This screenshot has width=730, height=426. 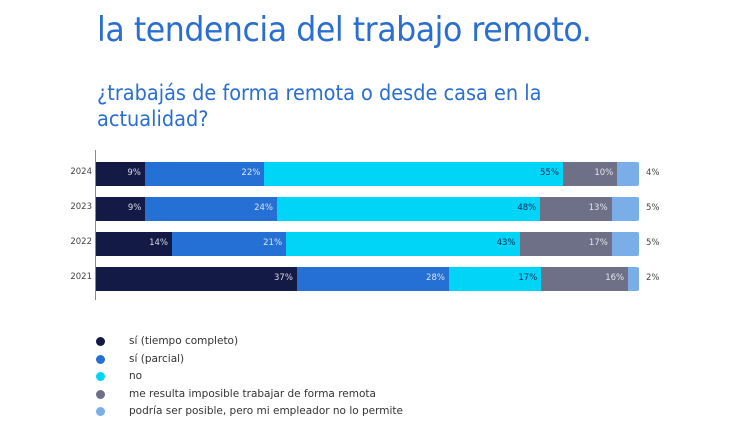 What do you see at coordinates (229, 244) in the screenshot?
I see `bar-segment-partial: 21%` at bounding box center [229, 244].